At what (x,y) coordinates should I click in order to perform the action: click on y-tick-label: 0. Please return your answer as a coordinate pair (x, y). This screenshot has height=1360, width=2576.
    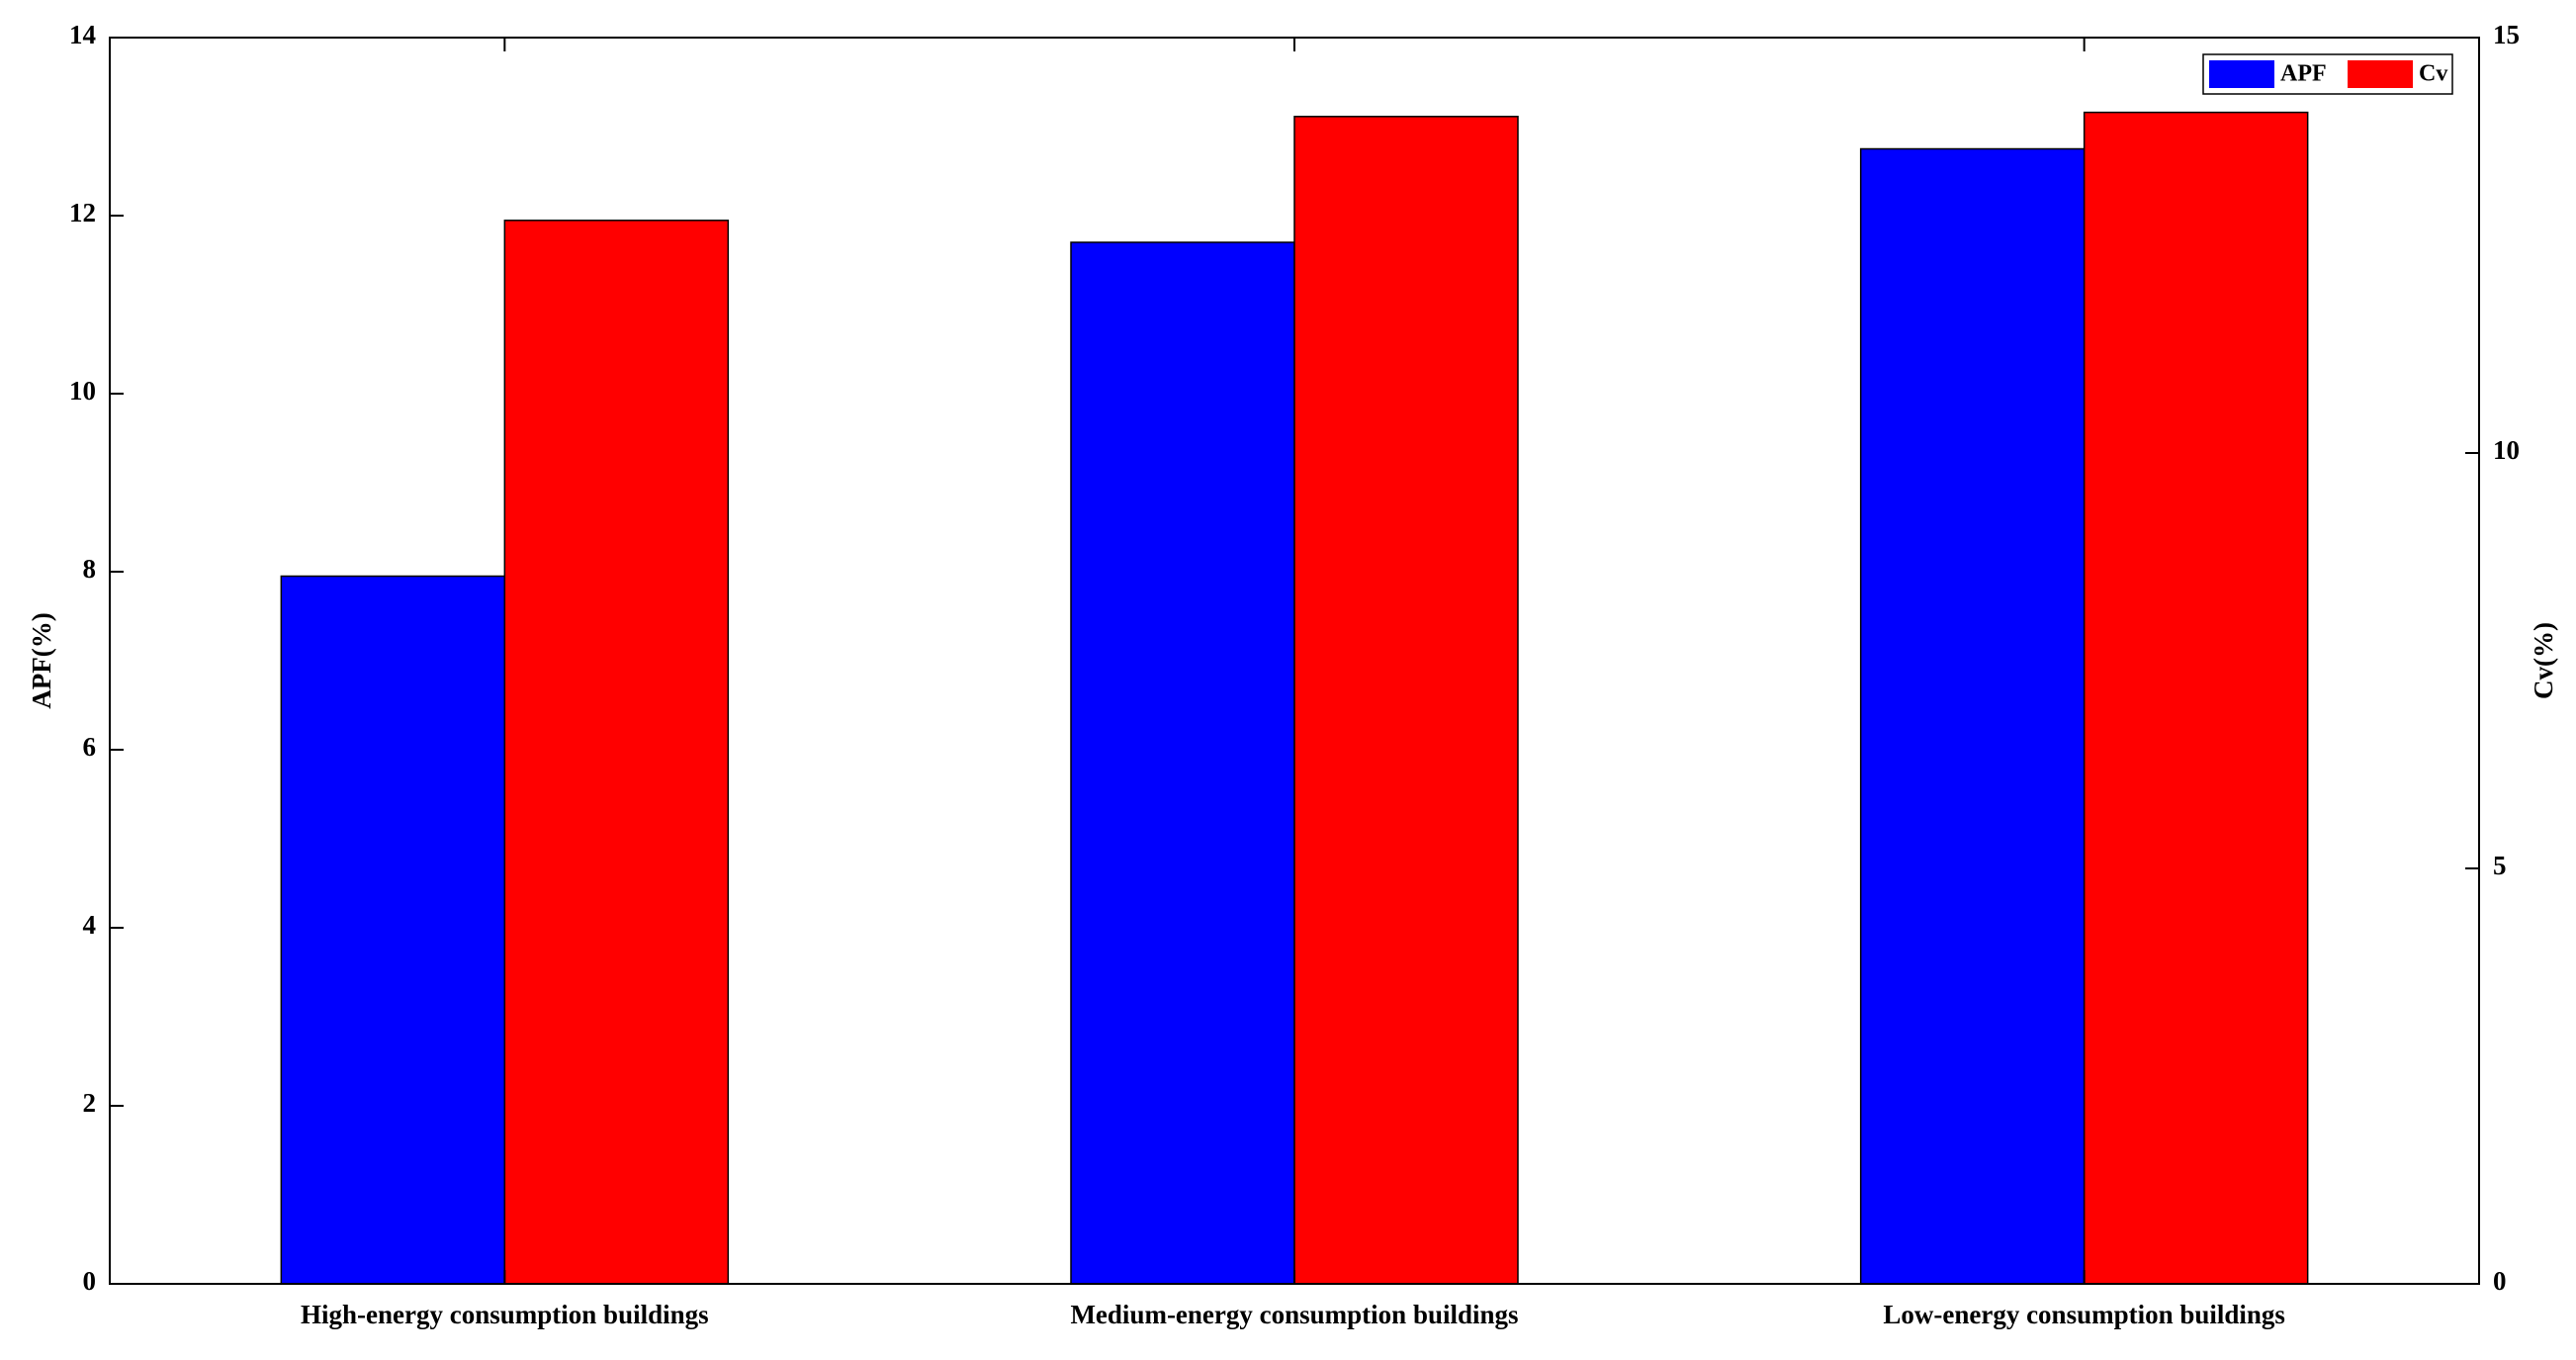
    Looking at the image, I should click on (90, 1281).